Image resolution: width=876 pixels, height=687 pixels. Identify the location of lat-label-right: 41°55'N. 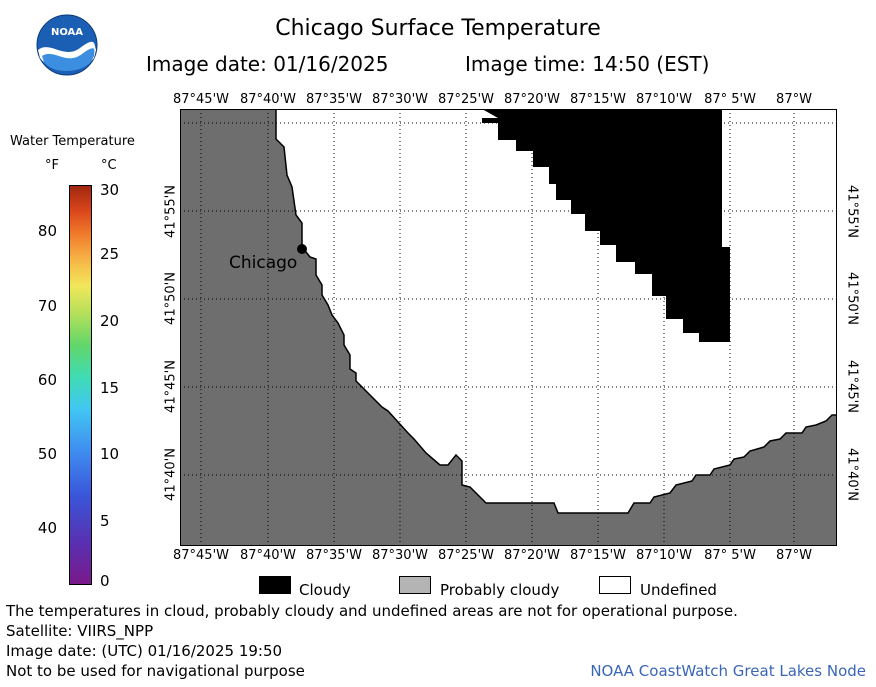
(852, 211).